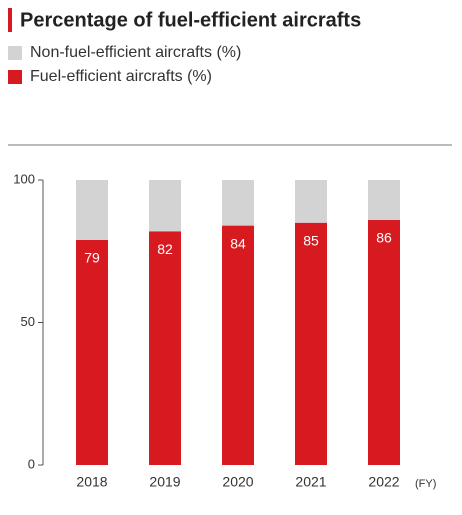  What do you see at coordinates (425, 484) in the screenshot?
I see `x-unit: (FY)` at bounding box center [425, 484].